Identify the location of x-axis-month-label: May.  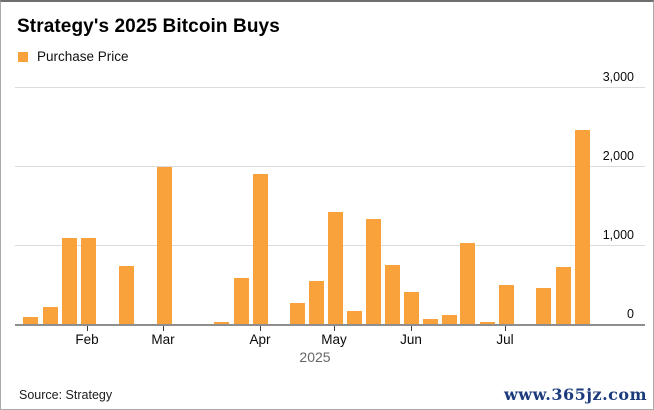
(334, 339).